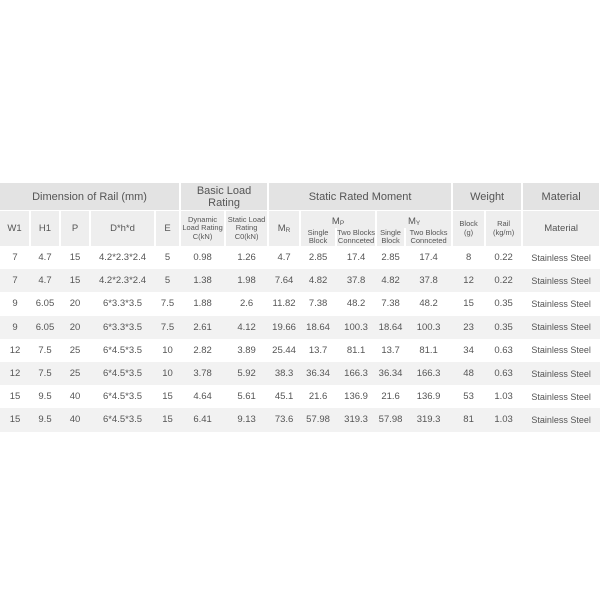 This screenshot has height=600, width=600. I want to click on col-header: W1, so click(15, 228).